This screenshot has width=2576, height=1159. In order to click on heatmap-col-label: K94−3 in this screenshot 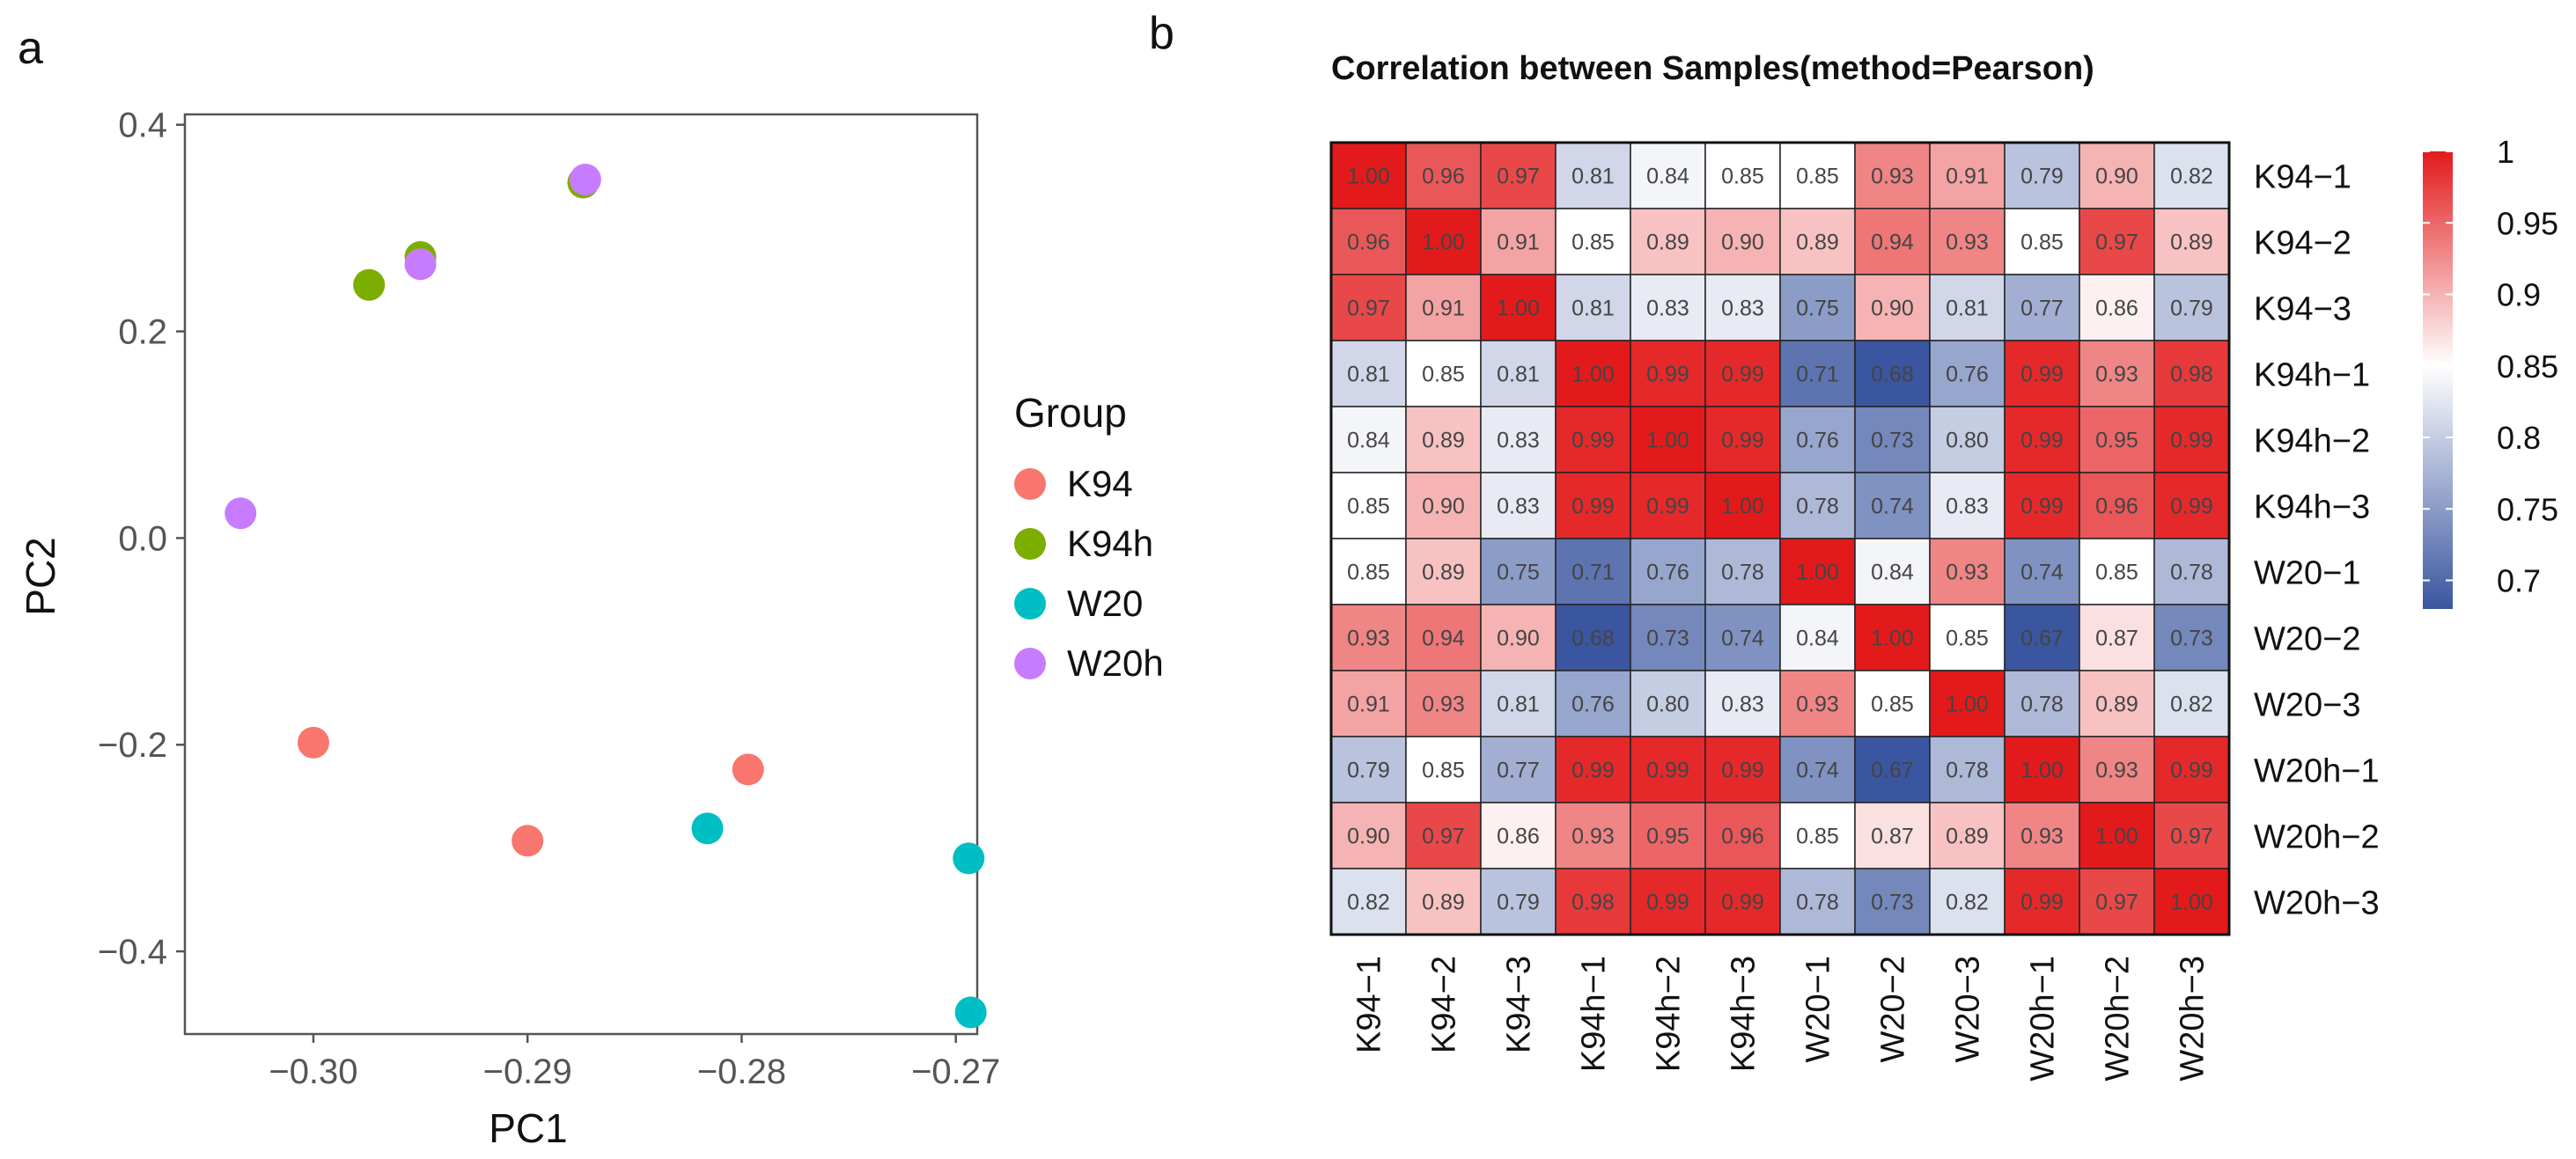, I will do `click(1520, 1004)`.